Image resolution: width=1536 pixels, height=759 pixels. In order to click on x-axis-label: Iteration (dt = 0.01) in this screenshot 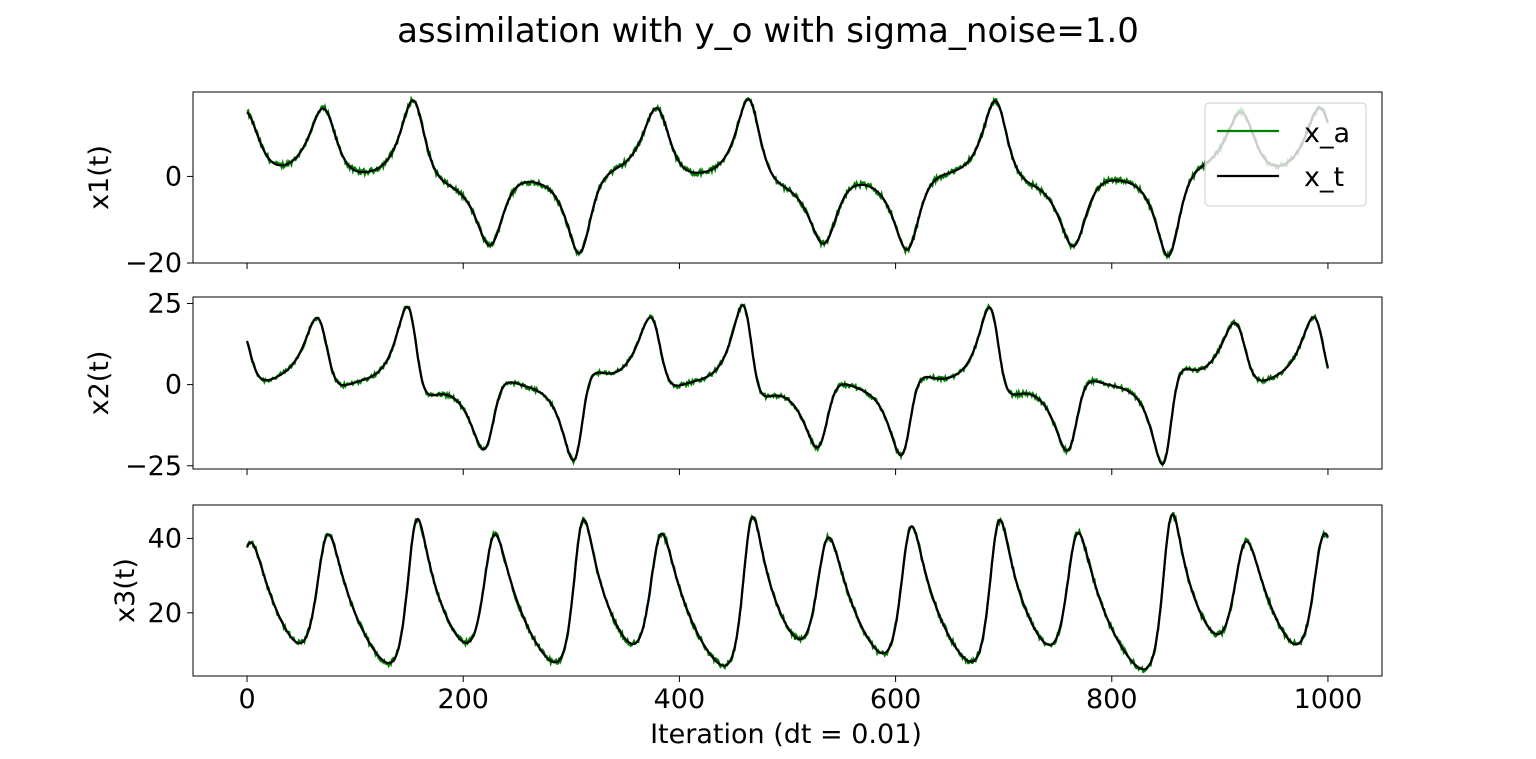, I will do `click(786, 734)`.